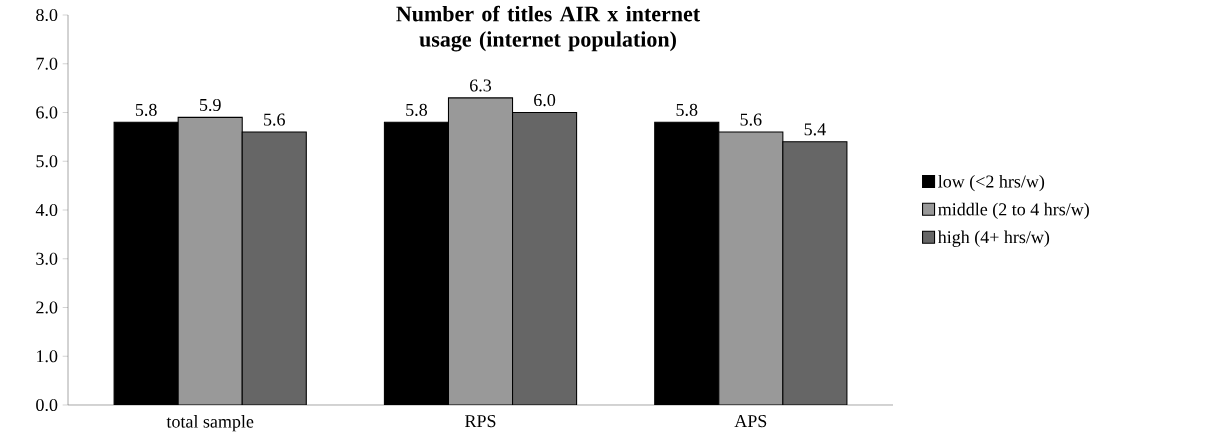  I want to click on y-tick-label: 6.0, so click(47, 112).